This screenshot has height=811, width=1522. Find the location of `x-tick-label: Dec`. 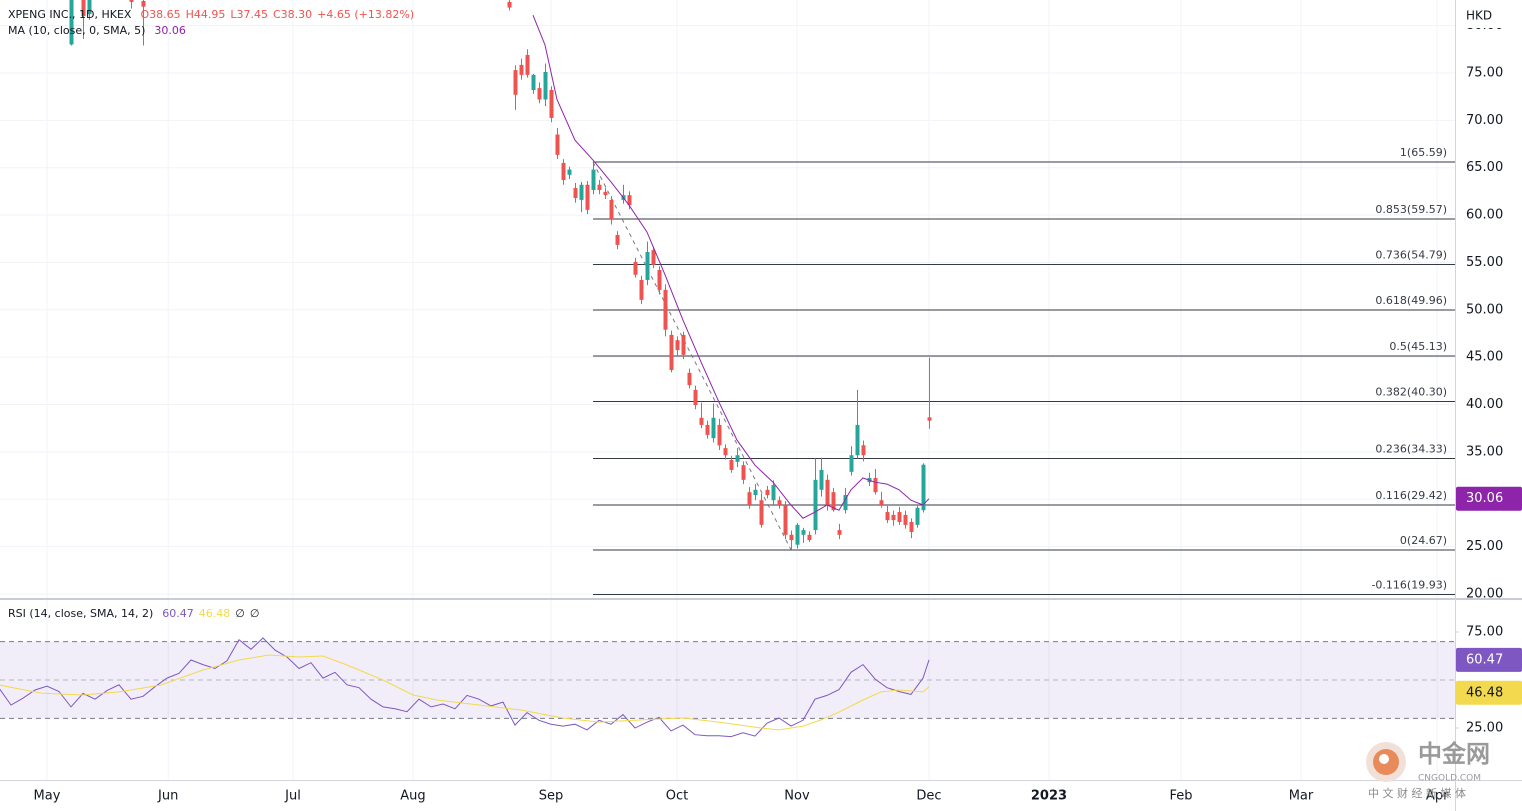

x-tick-label: Dec is located at coordinates (928, 796).